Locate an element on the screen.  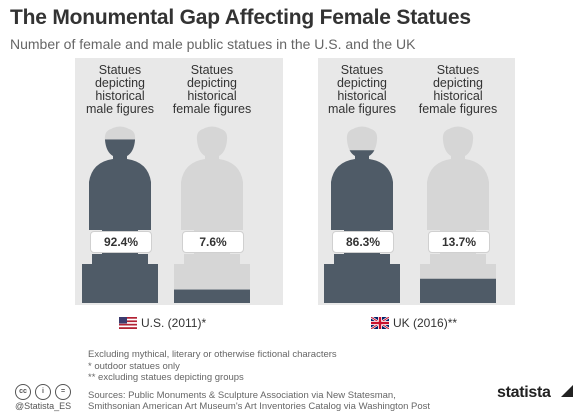
country-label-text: U.S. (2011)* is located at coordinates (174, 323).